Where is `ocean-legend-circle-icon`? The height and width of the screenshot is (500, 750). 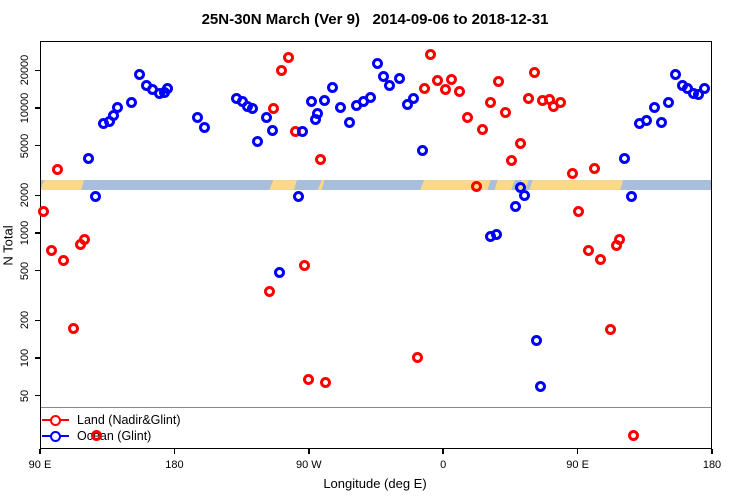 ocean-legend-circle-icon is located at coordinates (55, 436).